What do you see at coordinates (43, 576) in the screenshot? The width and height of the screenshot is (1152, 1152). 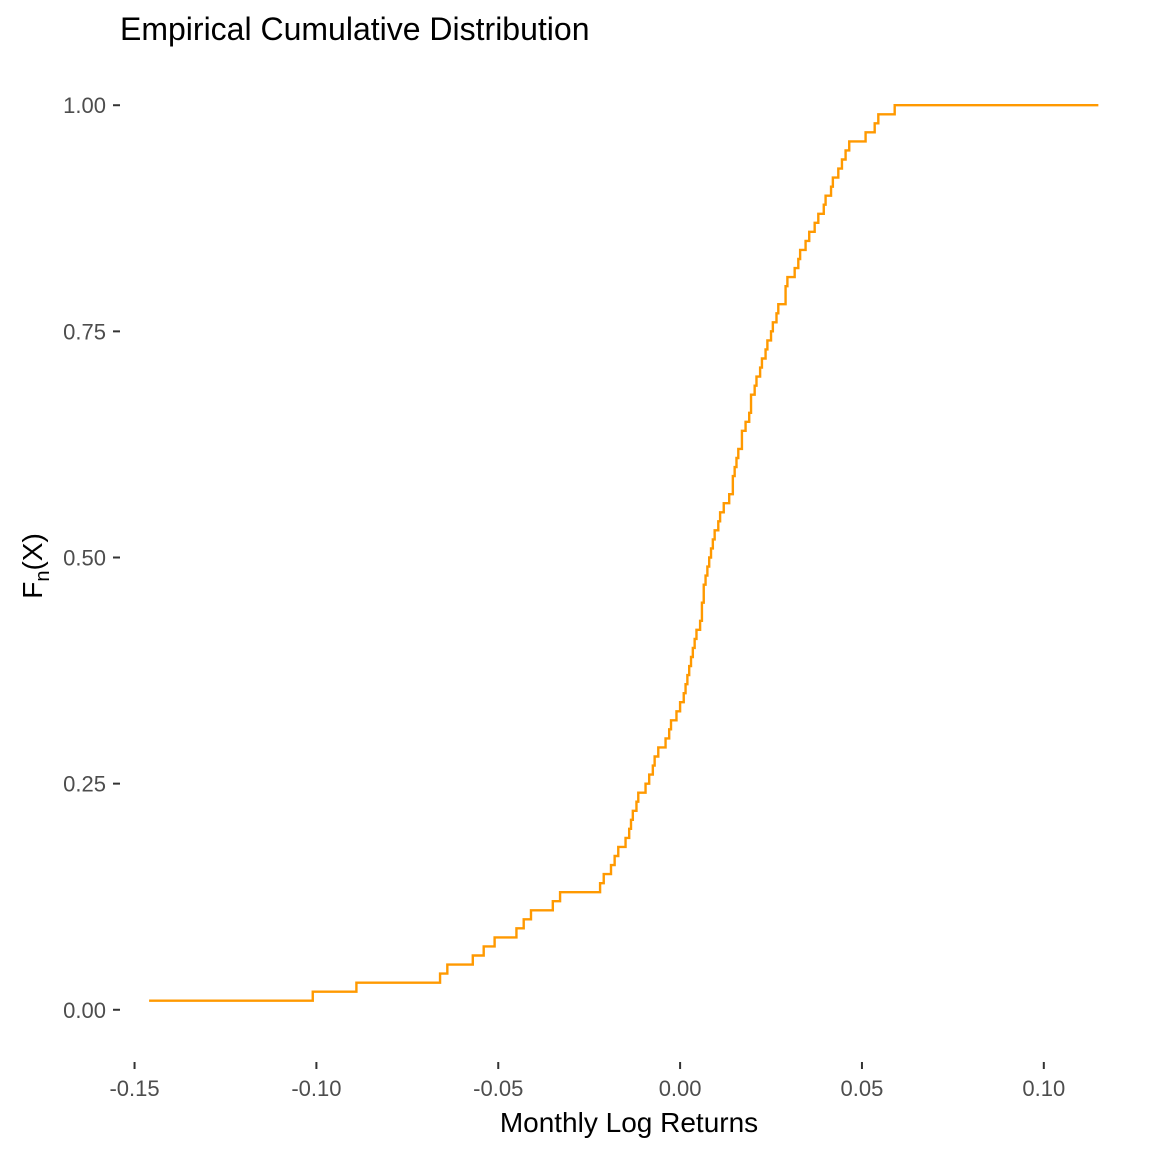 I see `y-axis-title-subscript: n` at bounding box center [43, 576].